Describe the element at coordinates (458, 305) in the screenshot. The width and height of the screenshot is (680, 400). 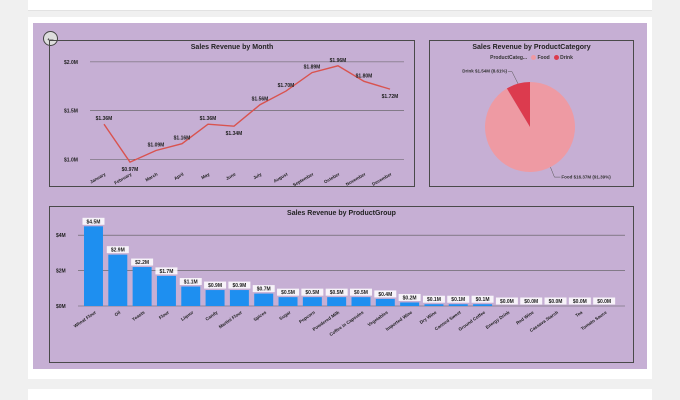
I see `bar-canned-sweet` at that location.